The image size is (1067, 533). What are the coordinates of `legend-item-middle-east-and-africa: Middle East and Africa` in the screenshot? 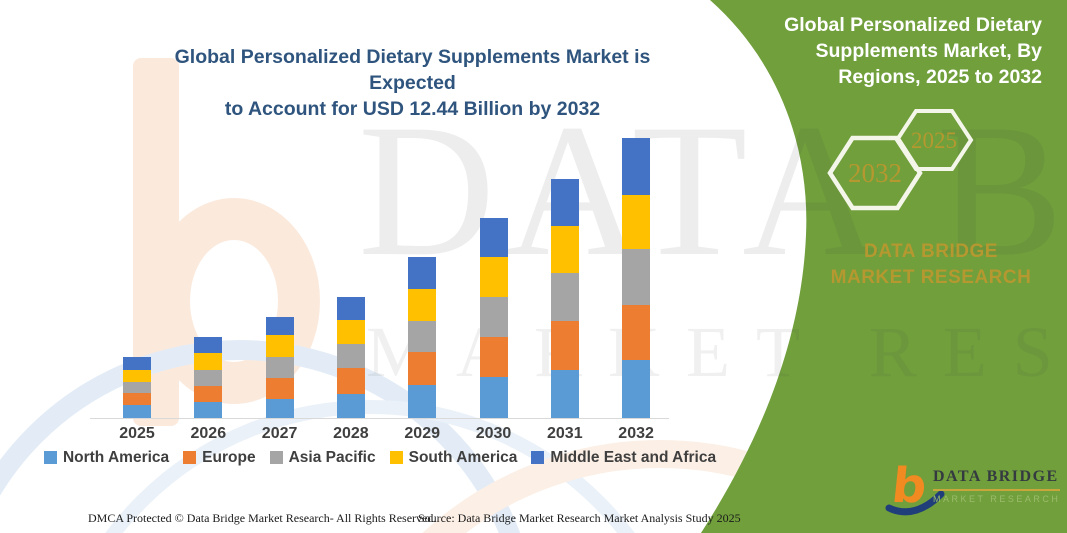 It's located at (623, 457).